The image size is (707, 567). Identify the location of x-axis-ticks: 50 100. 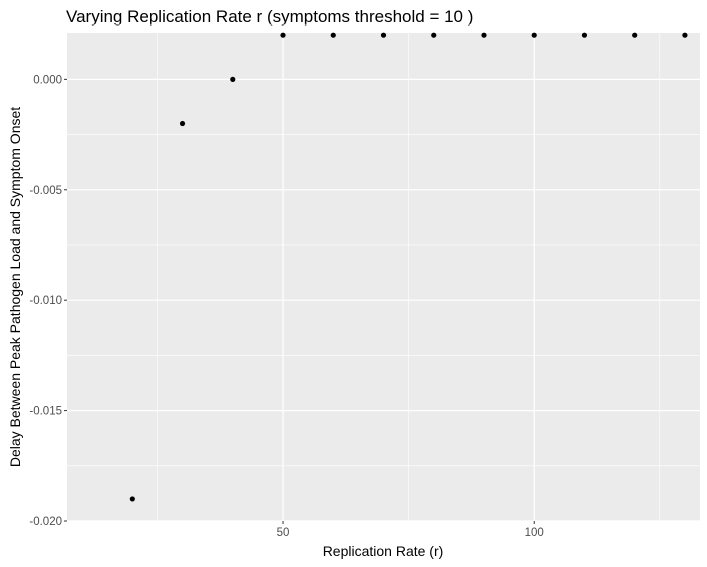
(410, 530).